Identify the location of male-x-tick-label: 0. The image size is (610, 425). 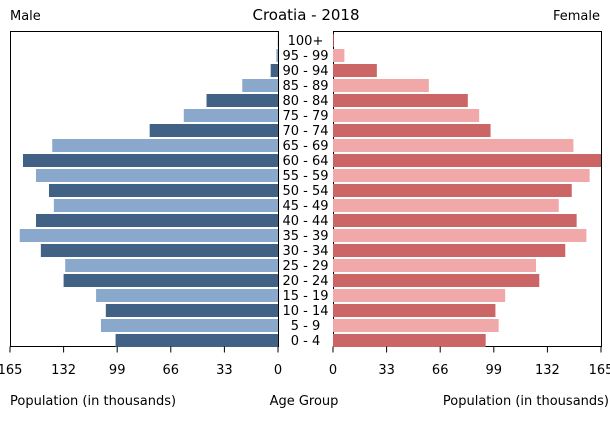
(278, 370).